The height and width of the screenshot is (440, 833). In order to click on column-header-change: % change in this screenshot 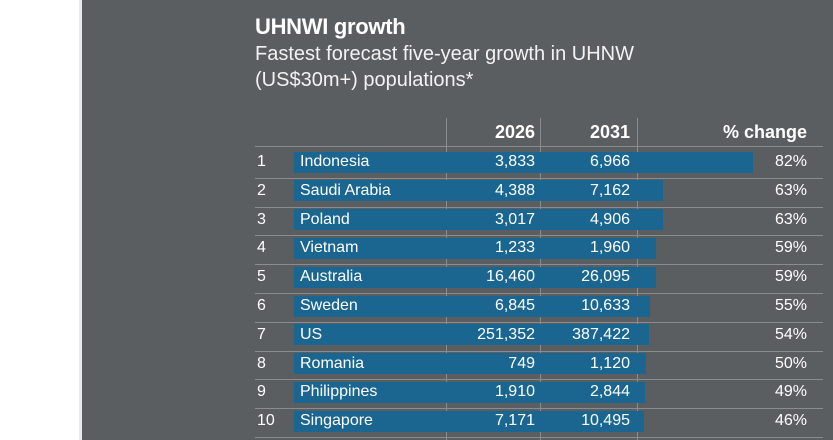, I will do `click(764, 132)`.